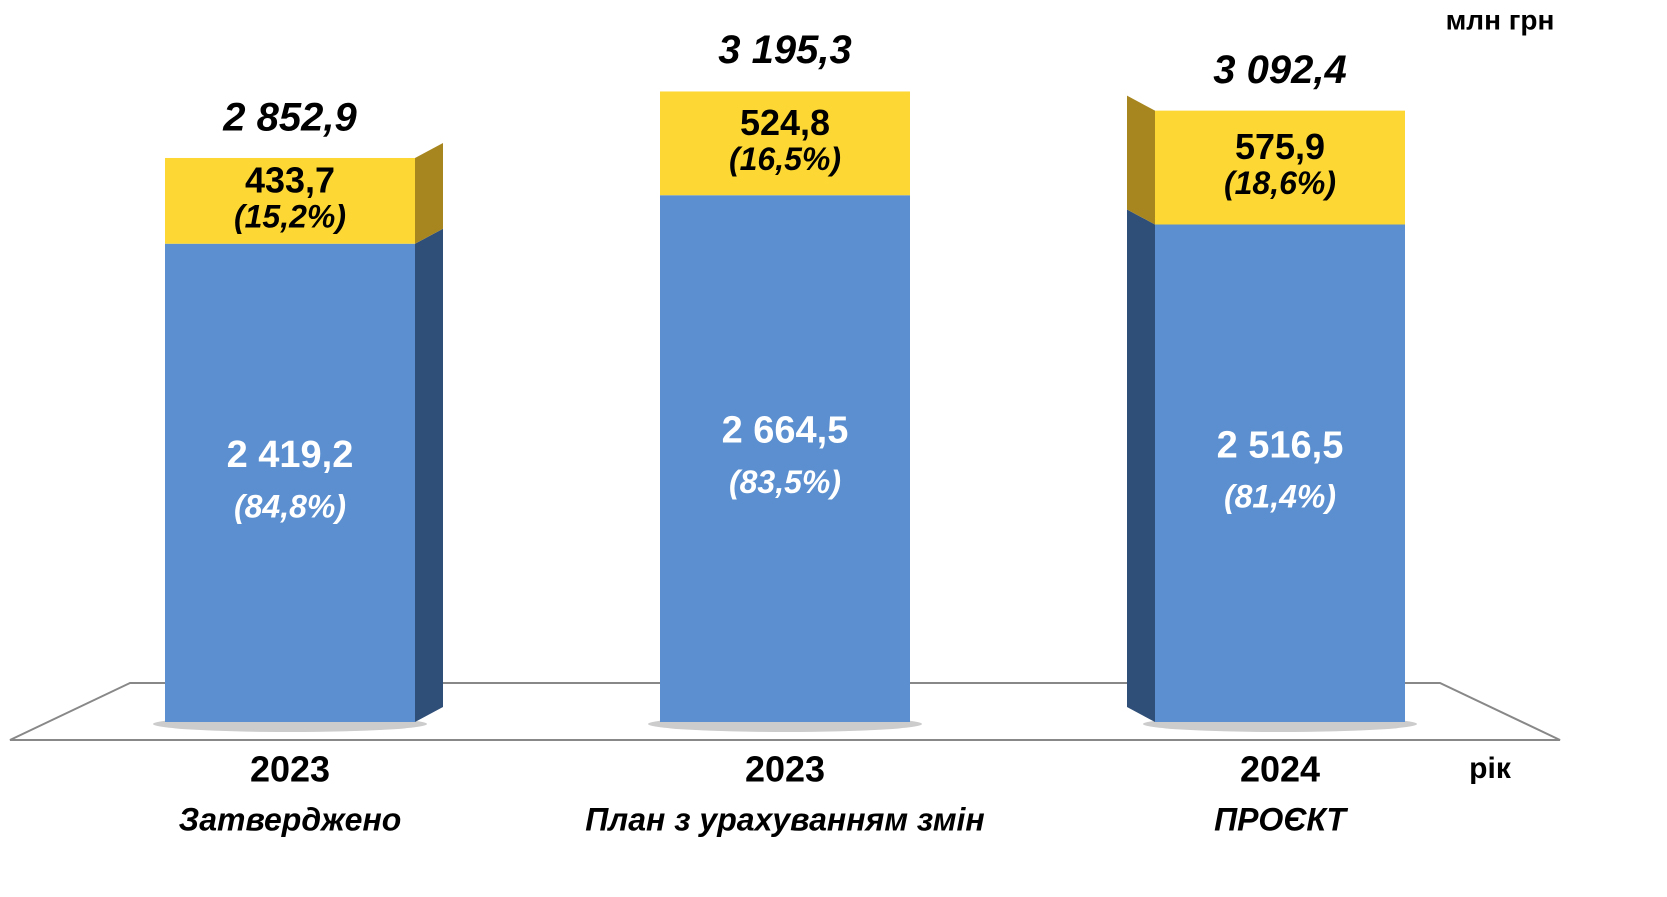 The width and height of the screenshot is (1667, 897). What do you see at coordinates (290, 179) in the screenshot?
I see `value-label: 433,7` at bounding box center [290, 179].